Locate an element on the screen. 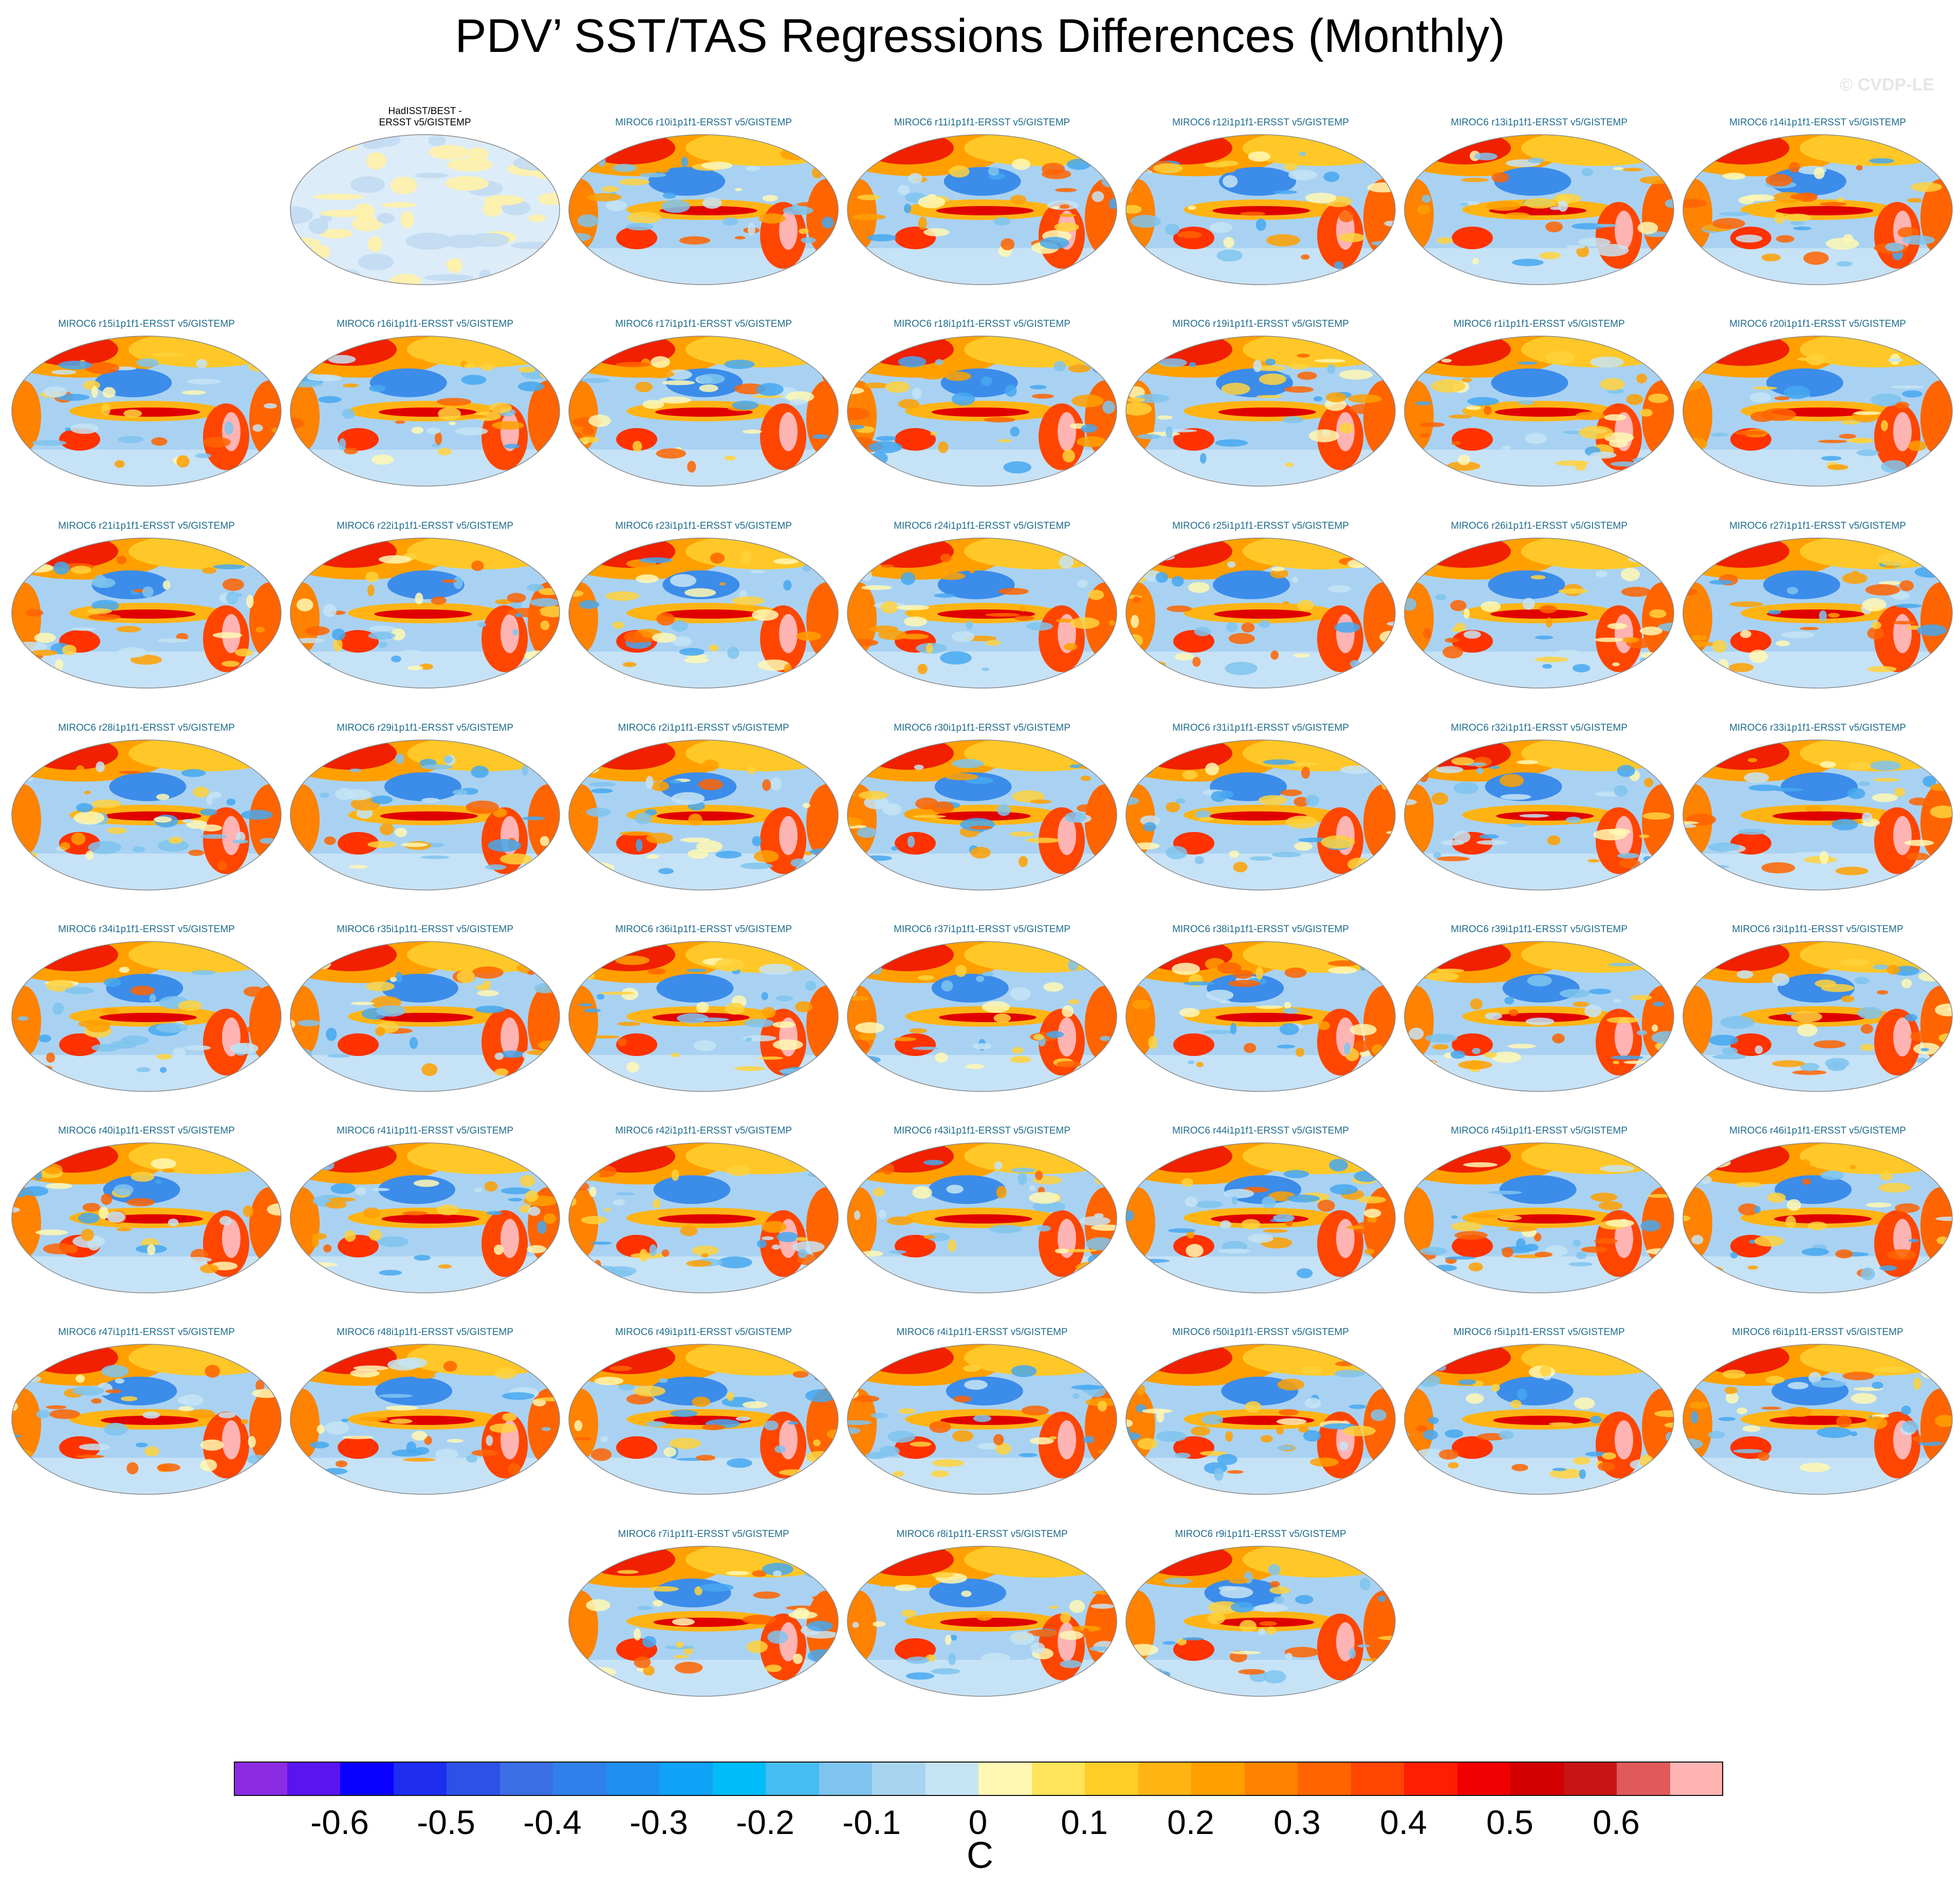 The image size is (1960, 1890). map-panel: MIROC6 r14i1p1f1-ERSST v5/GISTEMP is located at coordinates (1817, 203).